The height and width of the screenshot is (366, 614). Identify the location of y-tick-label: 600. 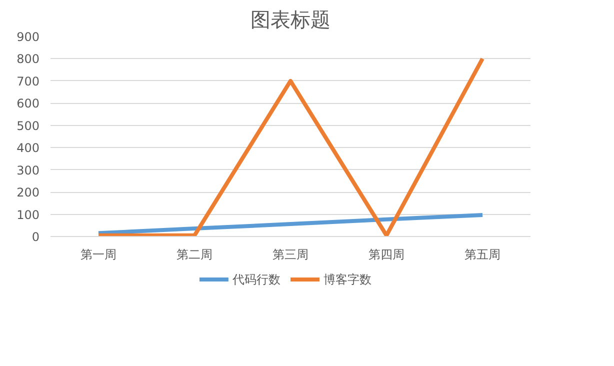
(28, 103).